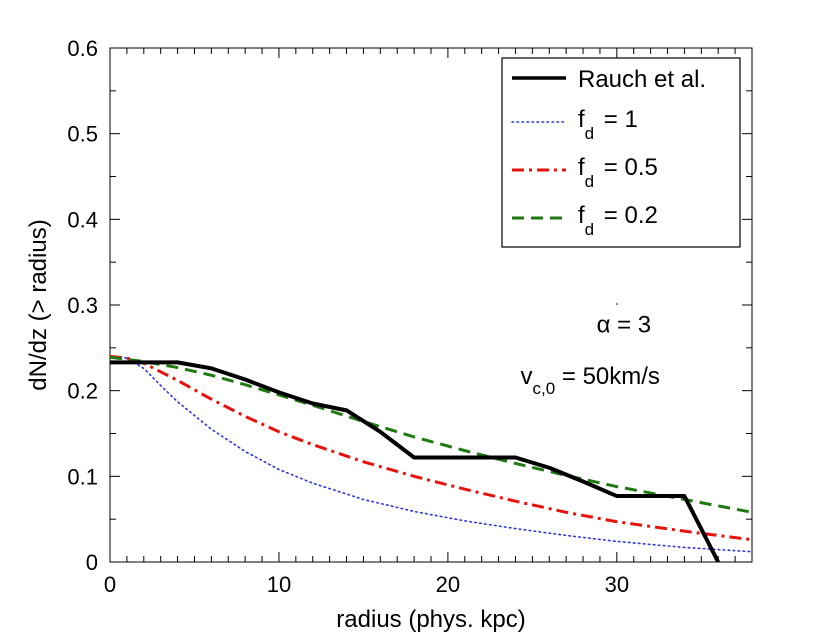 Image resolution: width=830 pixels, height=634 pixels. Describe the element at coordinates (82, 391) in the screenshot. I see `y-tick-label: 0.2` at that location.